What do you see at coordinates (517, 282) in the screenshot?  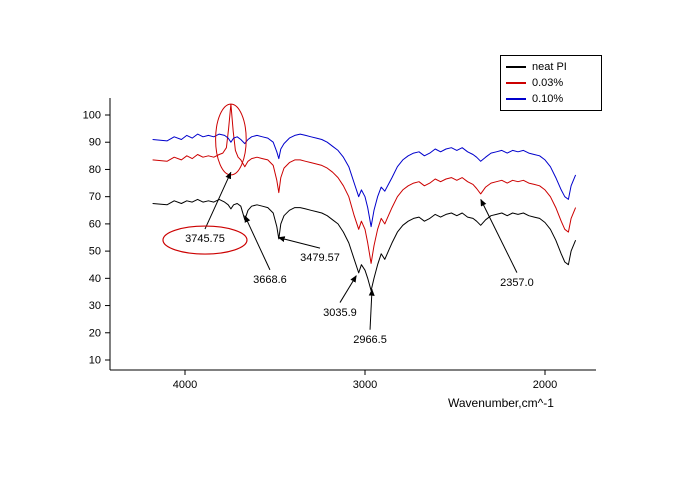 I see `annotation-2357-0: 2357.0` at bounding box center [517, 282].